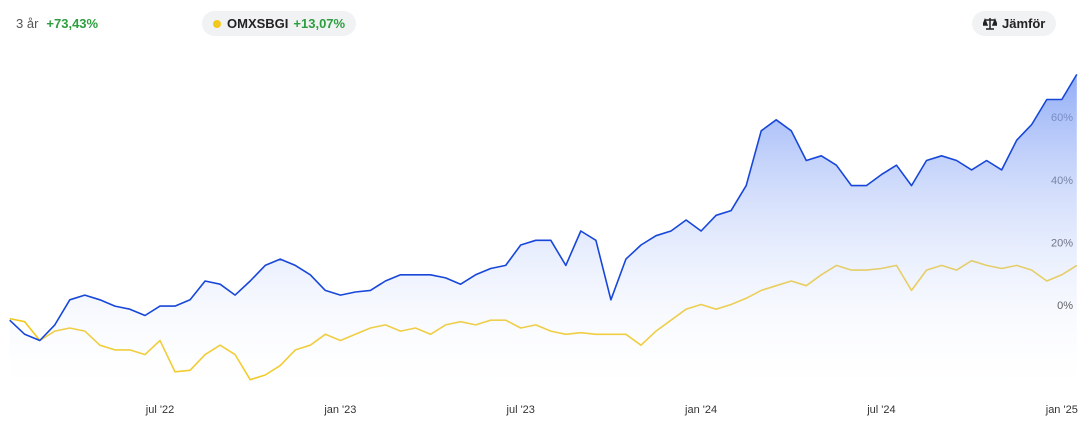 The image size is (1083, 427). What do you see at coordinates (990, 23) in the screenshot?
I see `scale-icon` at bounding box center [990, 23].